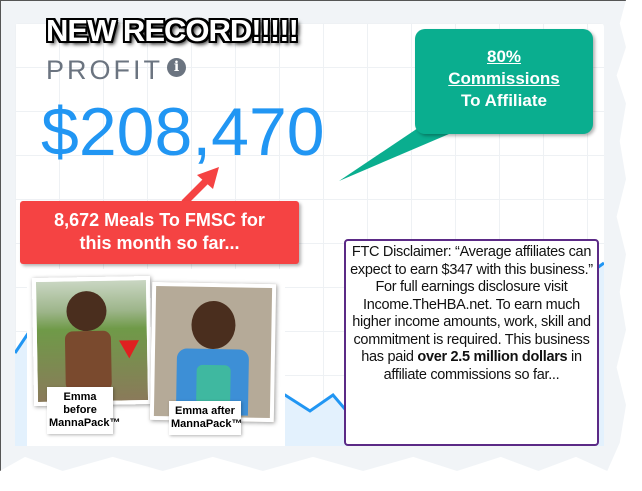 This screenshot has width=642, height=491. I want to click on meals-line1: 8,672 Meals To FMSC for, so click(159, 220).